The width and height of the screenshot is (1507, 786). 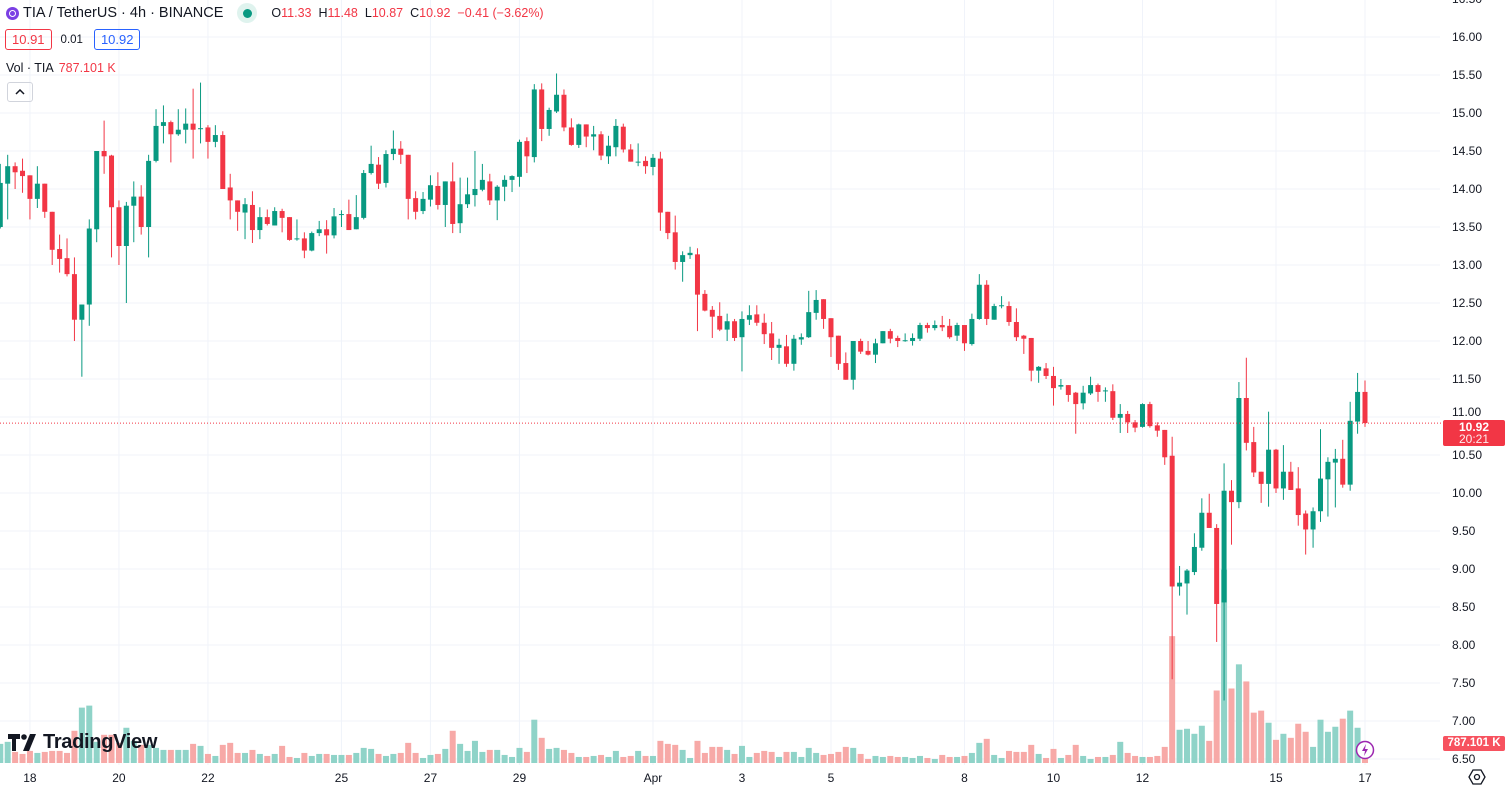 I want to click on lightning-icon, so click(x=1365, y=750).